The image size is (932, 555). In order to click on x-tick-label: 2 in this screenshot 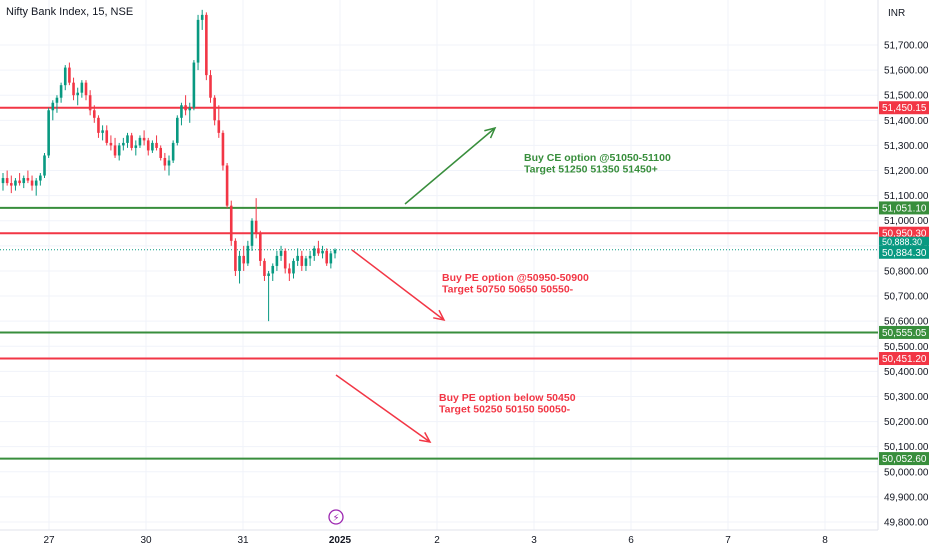, I will do `click(437, 540)`.